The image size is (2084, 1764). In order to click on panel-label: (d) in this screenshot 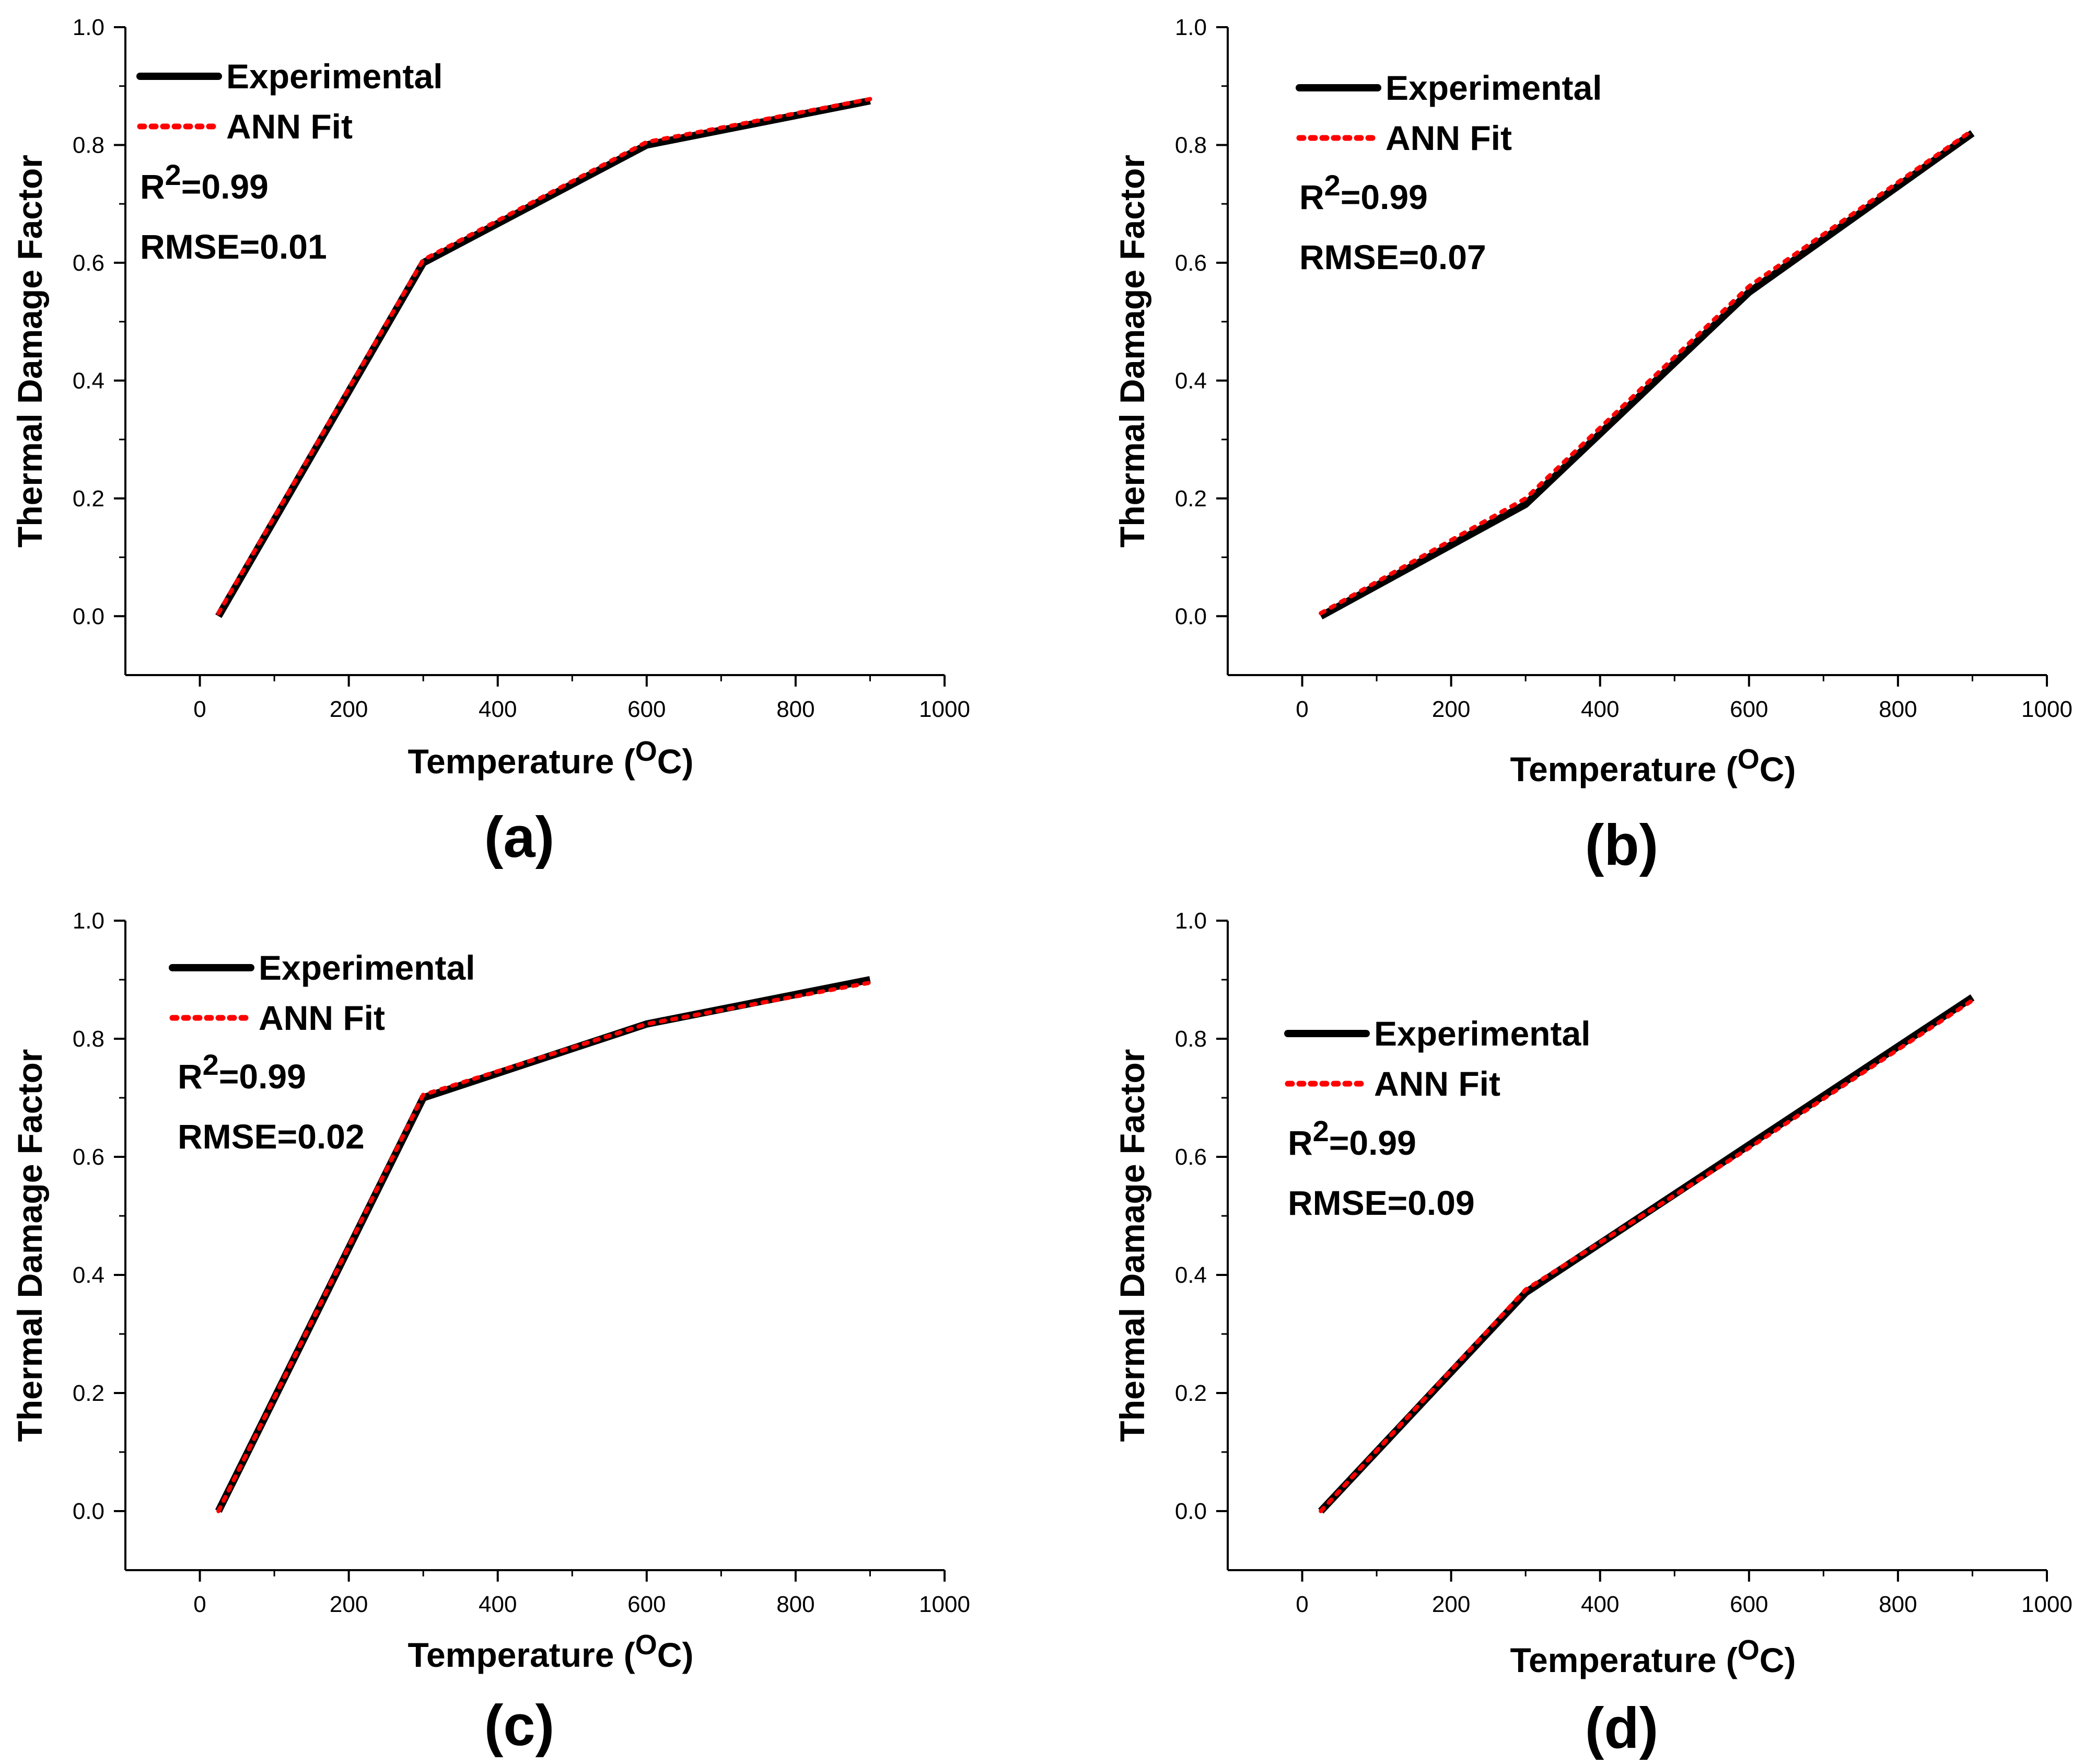, I will do `click(1622, 1728)`.